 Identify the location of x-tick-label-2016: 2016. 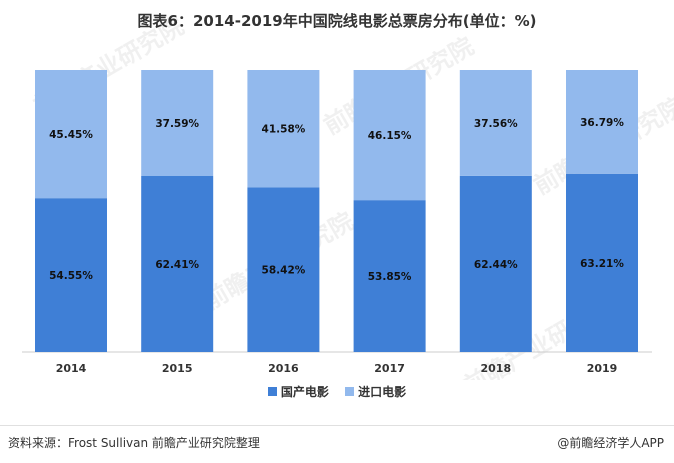
(283, 368).